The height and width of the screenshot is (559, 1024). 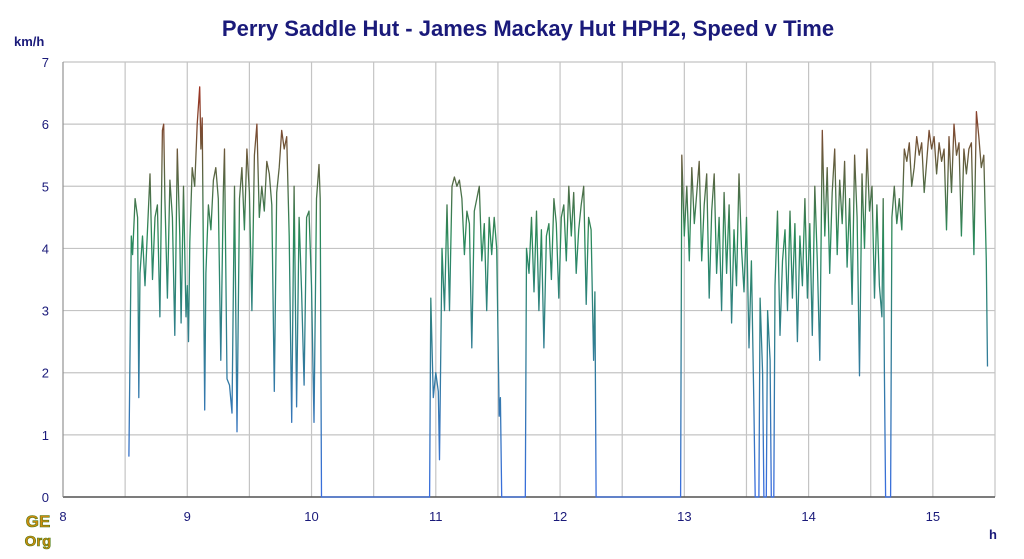 What do you see at coordinates (38, 521) in the screenshot?
I see `svg-text: GE` at bounding box center [38, 521].